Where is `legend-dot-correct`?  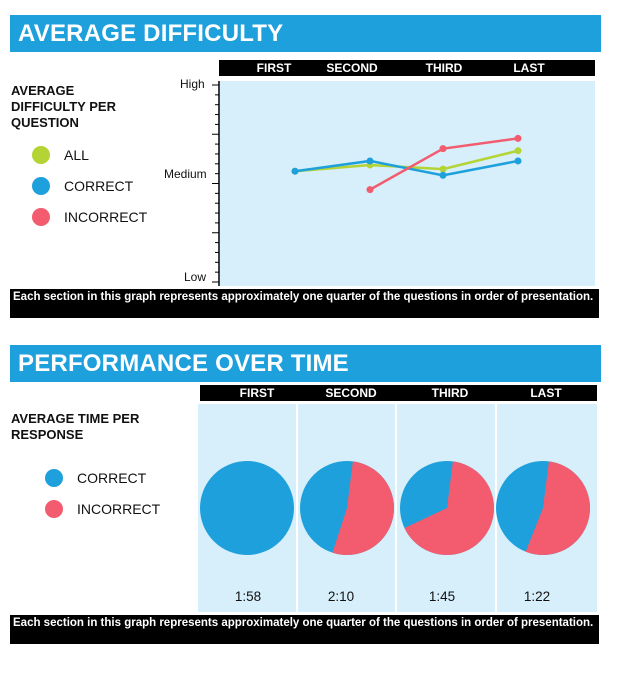
legend-dot-correct is located at coordinates (41, 186).